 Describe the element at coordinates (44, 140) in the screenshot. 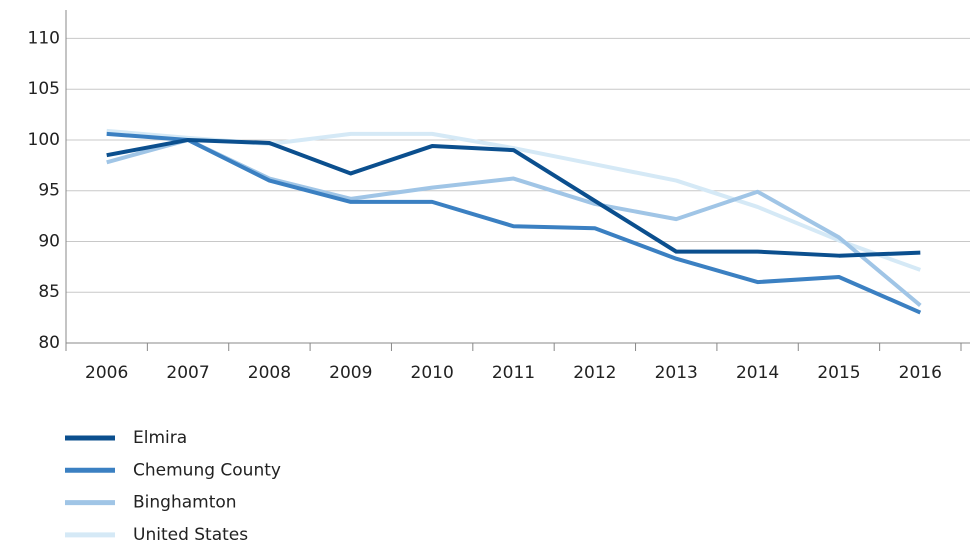

I see `y-tick-label: 100` at that location.